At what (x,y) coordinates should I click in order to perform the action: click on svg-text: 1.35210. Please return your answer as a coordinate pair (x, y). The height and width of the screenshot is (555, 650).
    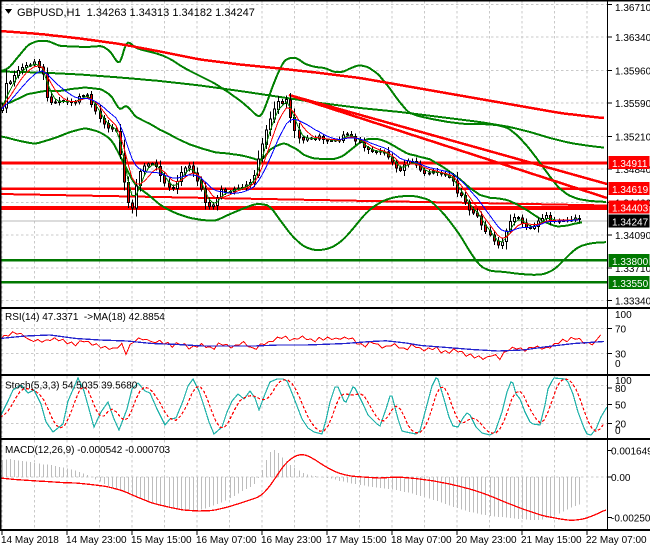
    Looking at the image, I should click on (632, 137).